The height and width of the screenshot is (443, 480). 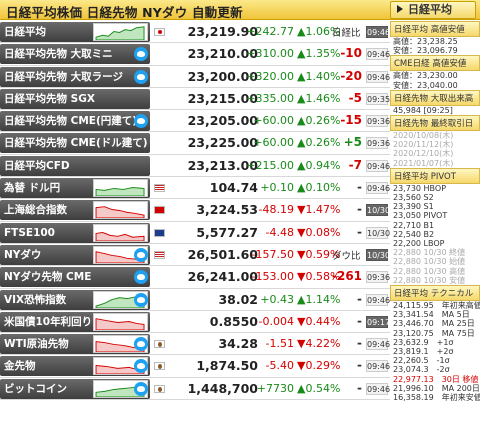 I want to click on quote-change: -4.48, so click(x=279, y=232).